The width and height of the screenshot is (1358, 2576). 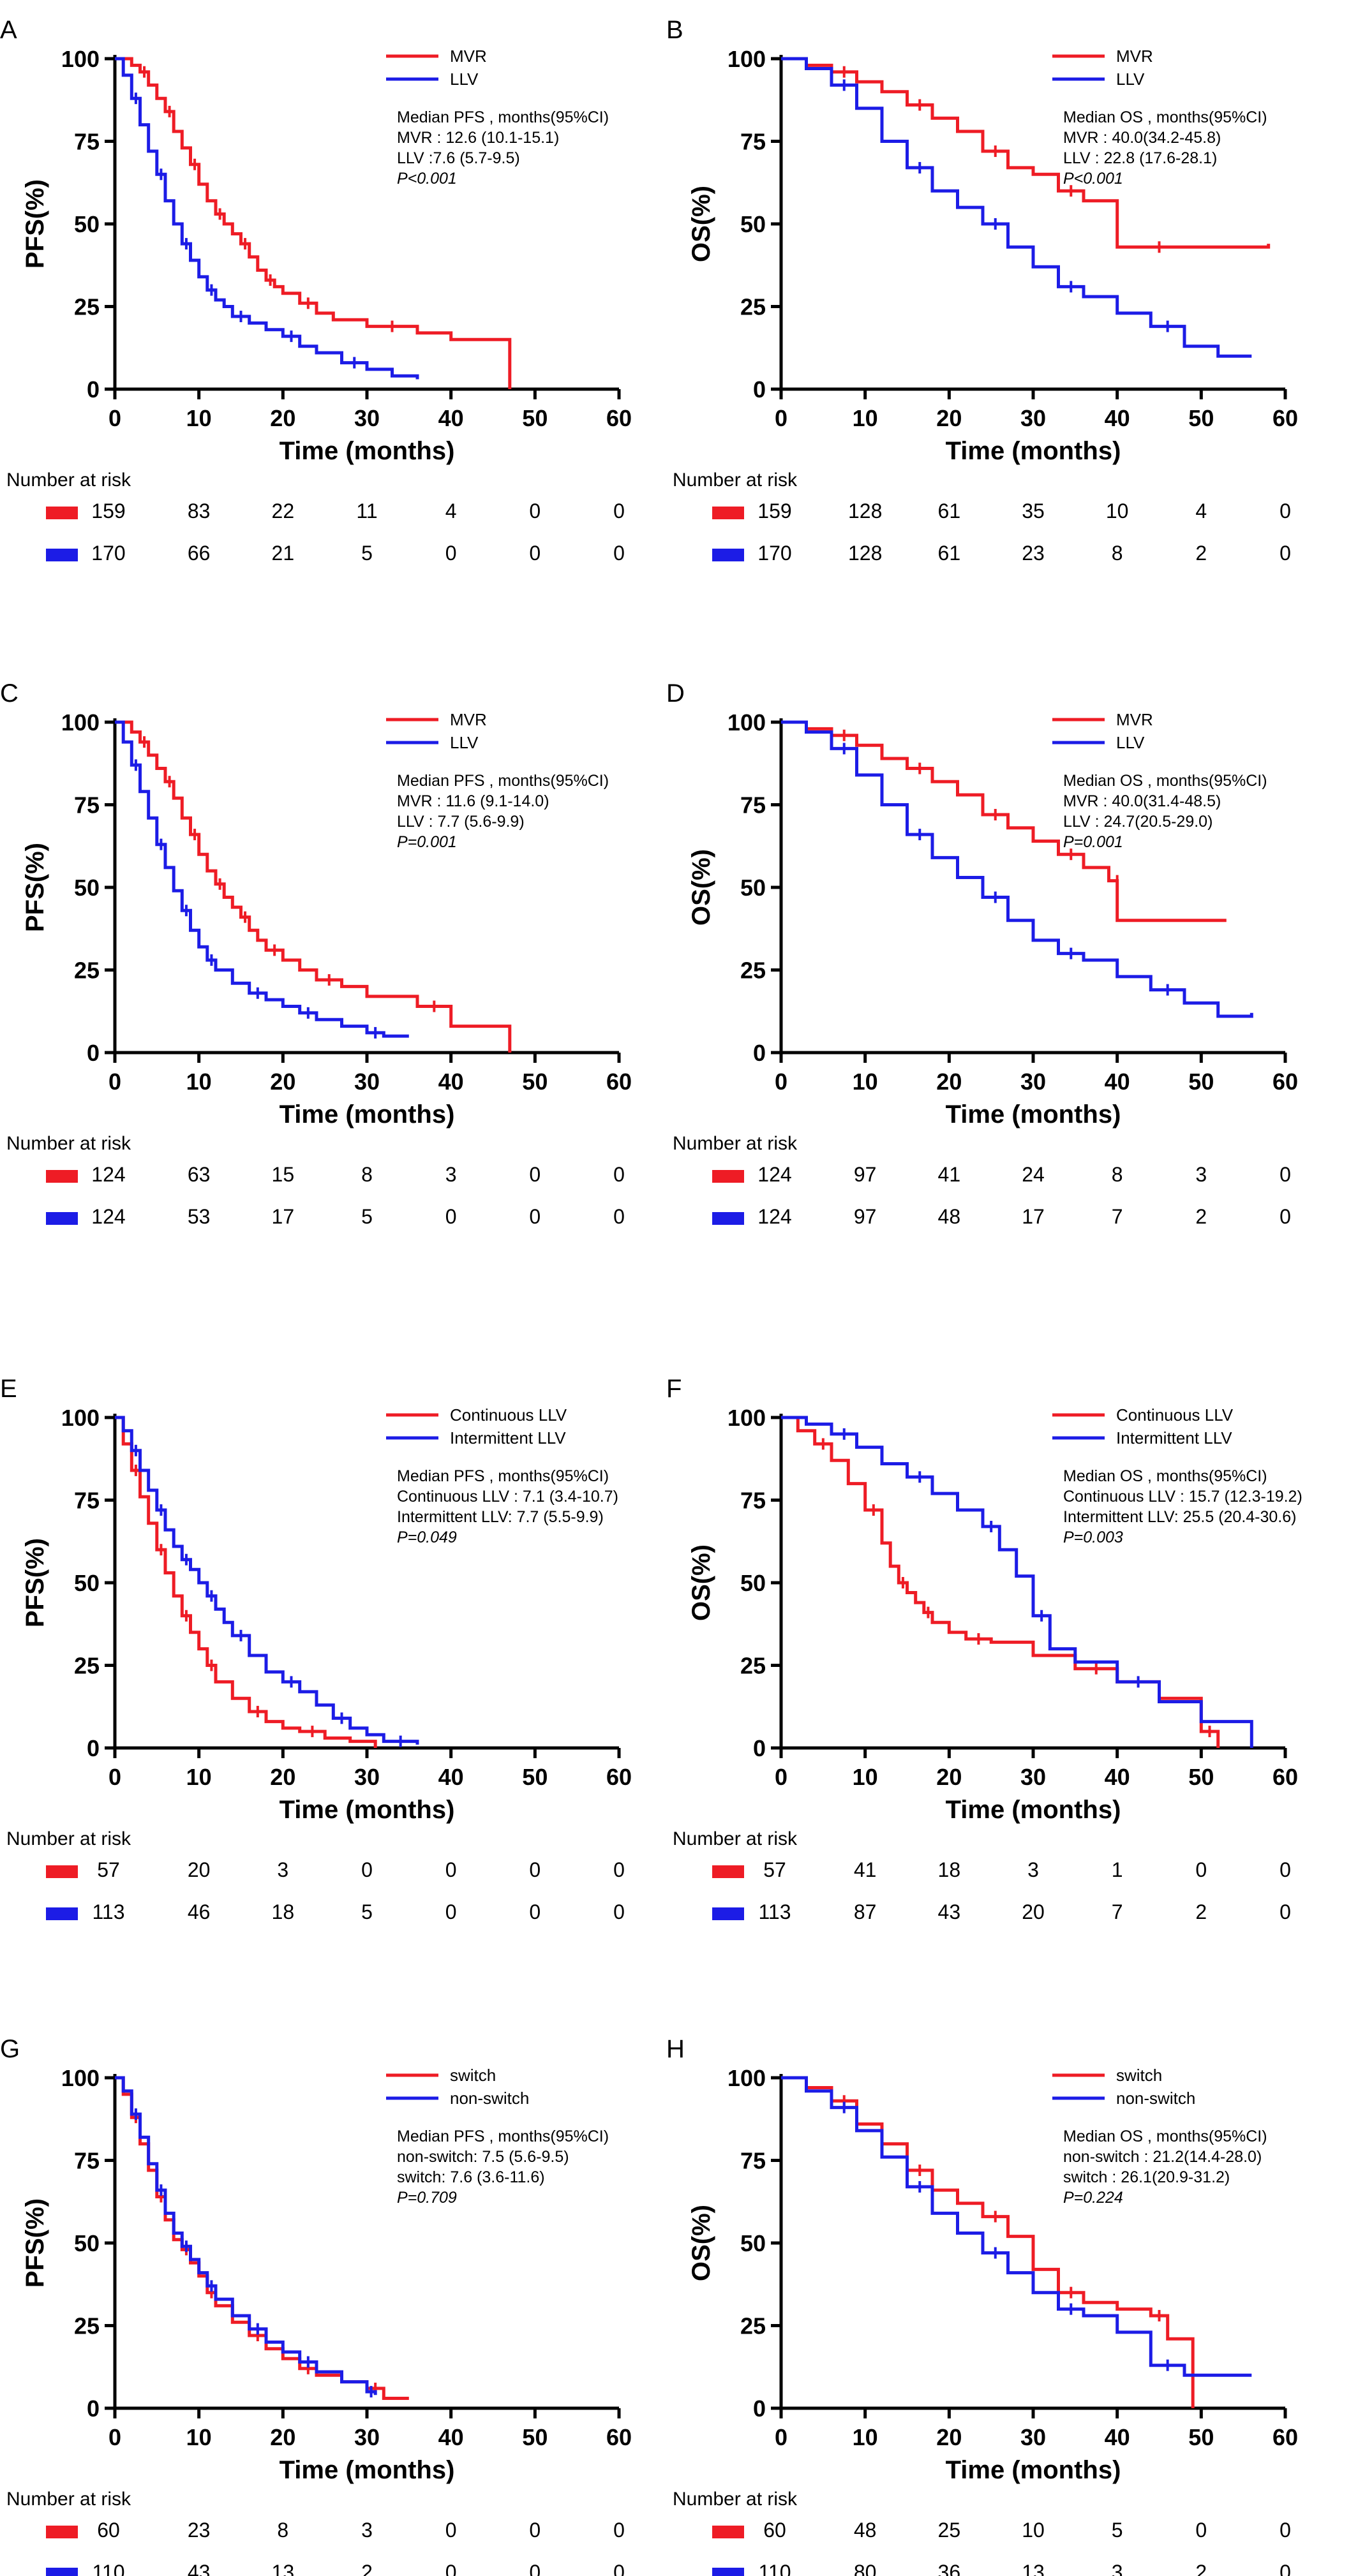 I want to click on stats-line: Continuous LLV : 15.7 (12.3-19.2), so click(x=1182, y=1497).